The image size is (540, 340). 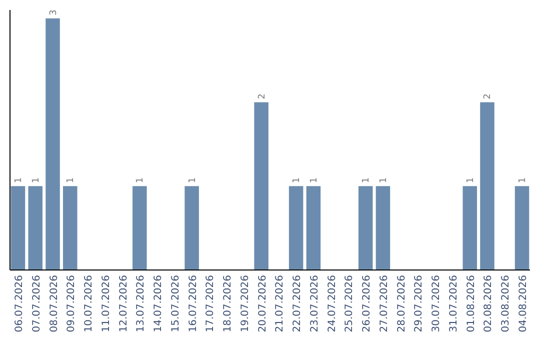 I want to click on x-tick-label: 24.07.2026, so click(x=332, y=303).